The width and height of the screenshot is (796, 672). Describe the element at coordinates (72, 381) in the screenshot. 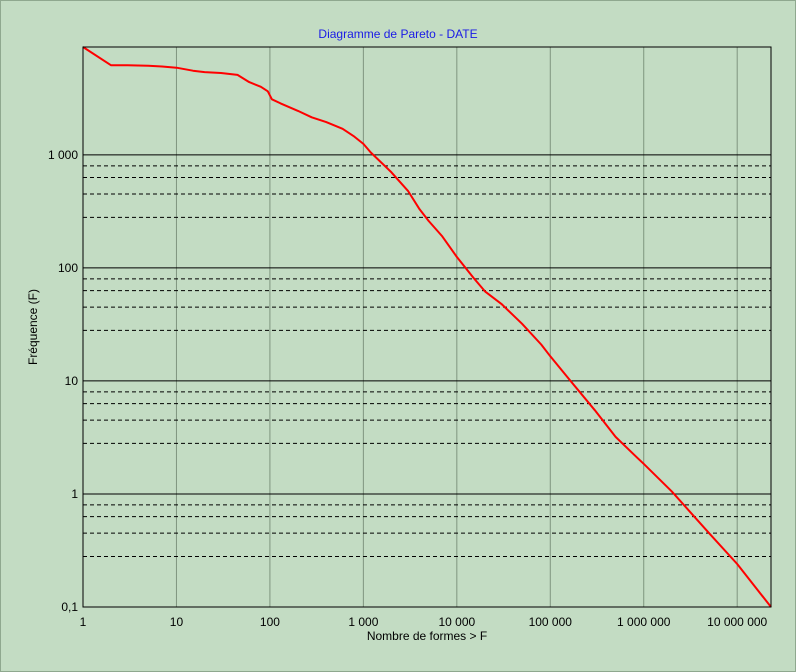

I see `y-tick-label: 10` at that location.